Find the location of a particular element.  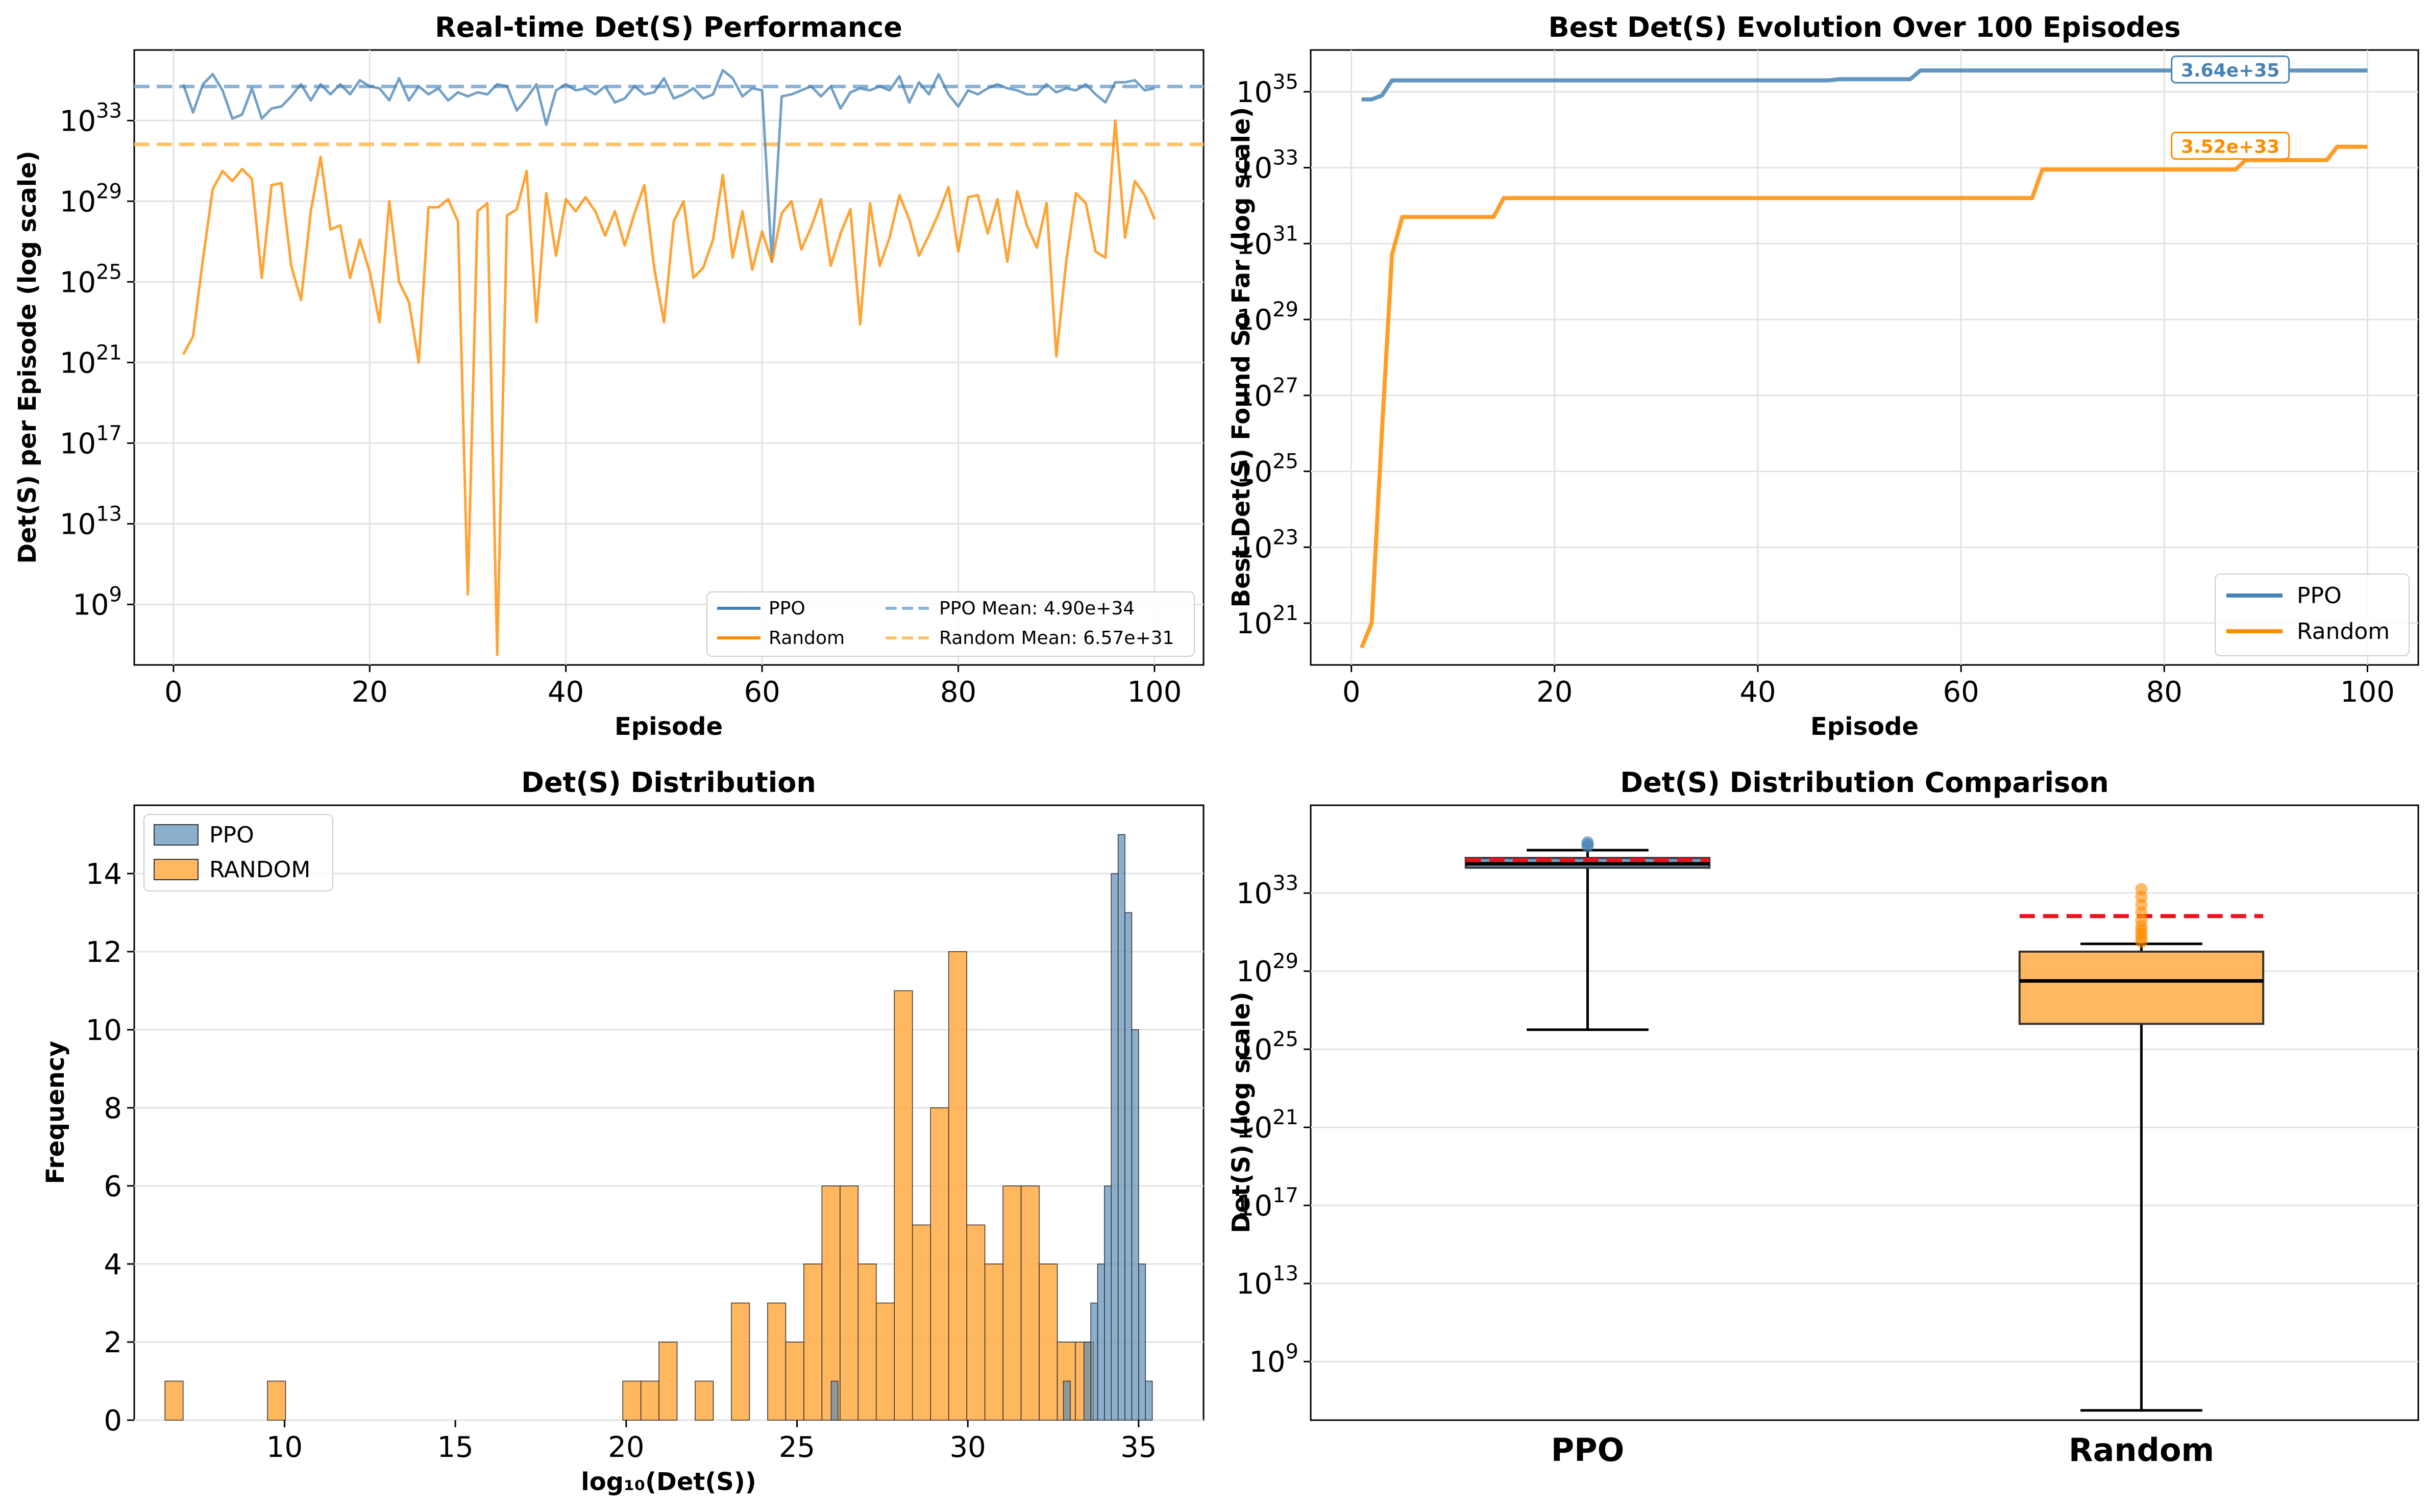

x-tick-label: 20 is located at coordinates (626, 1447).